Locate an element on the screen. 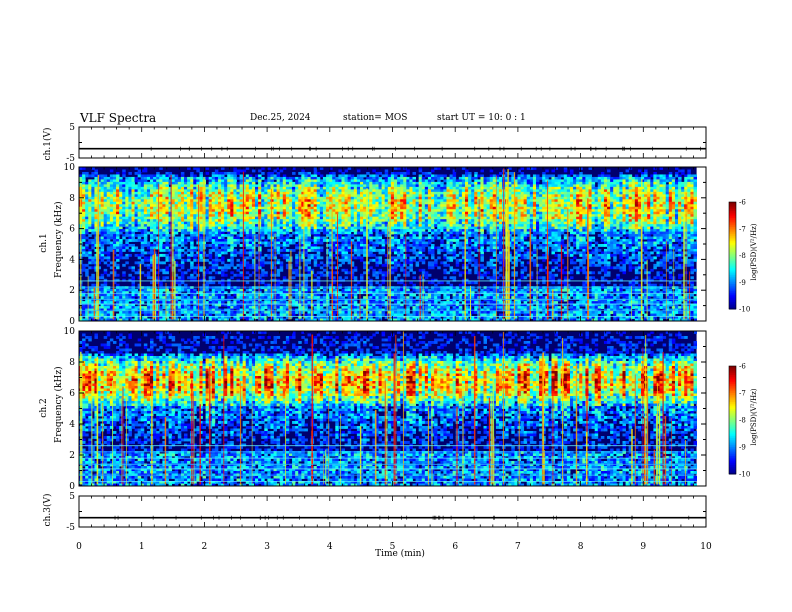 Image resolution: width=792 pixels, height=612 pixels. xaxis-label: Time (min) is located at coordinates (400, 554).